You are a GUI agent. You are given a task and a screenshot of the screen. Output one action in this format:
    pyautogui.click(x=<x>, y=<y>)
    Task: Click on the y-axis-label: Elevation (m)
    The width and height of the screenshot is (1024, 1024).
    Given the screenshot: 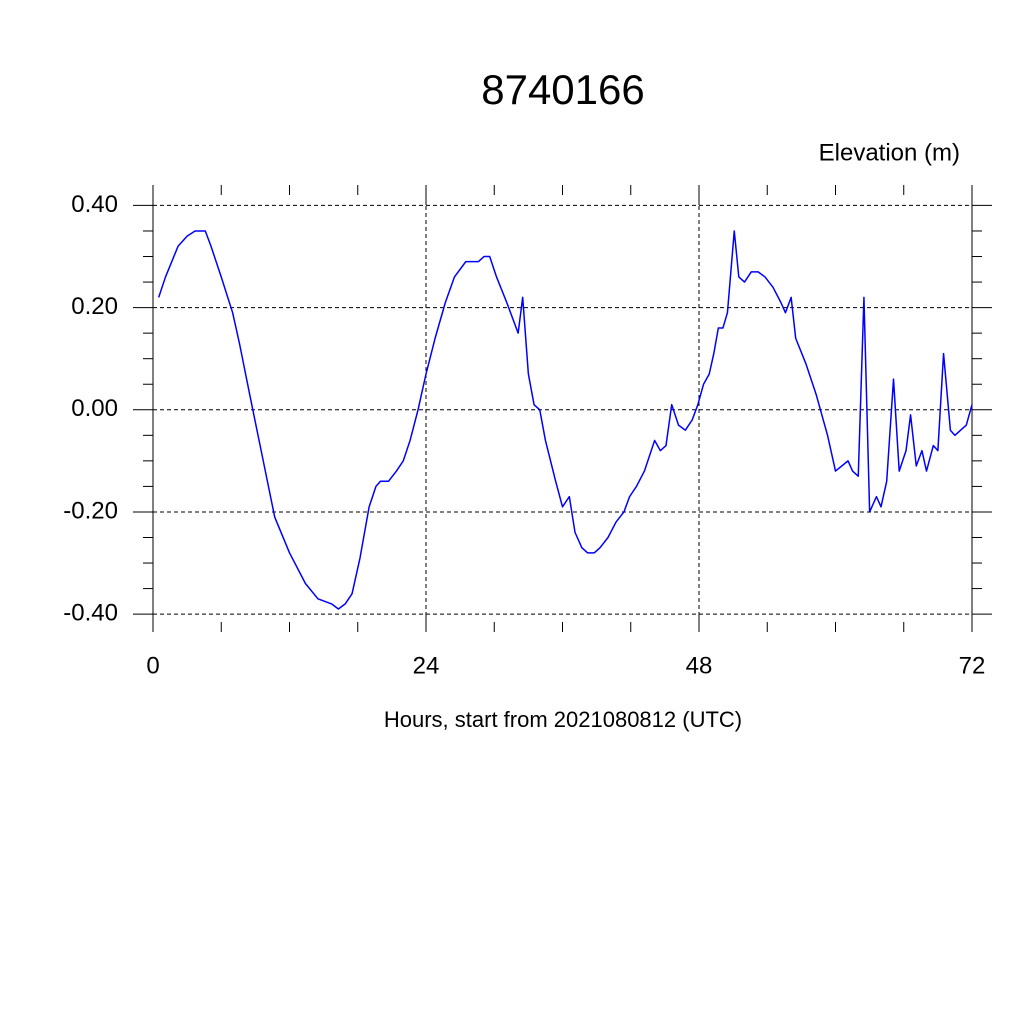 What is the action you would take?
    pyautogui.click(x=889, y=152)
    